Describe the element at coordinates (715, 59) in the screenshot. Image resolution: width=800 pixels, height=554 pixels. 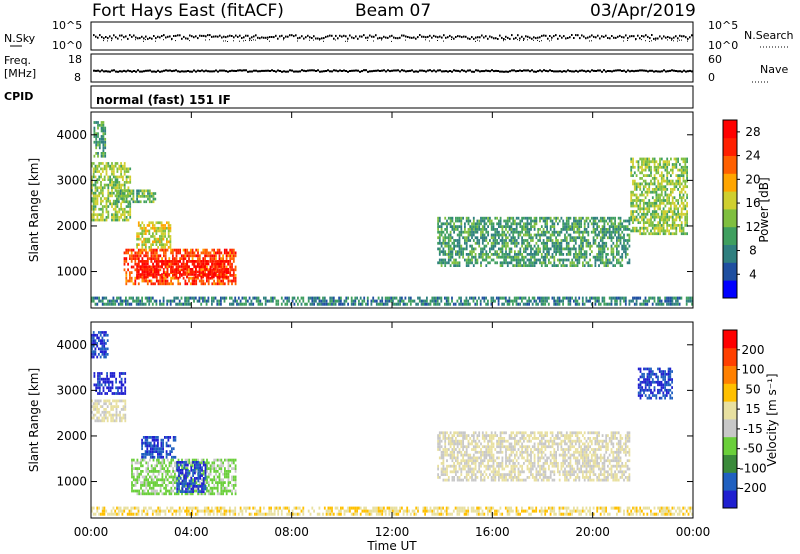
I see `nave-tick-high: 60` at that location.